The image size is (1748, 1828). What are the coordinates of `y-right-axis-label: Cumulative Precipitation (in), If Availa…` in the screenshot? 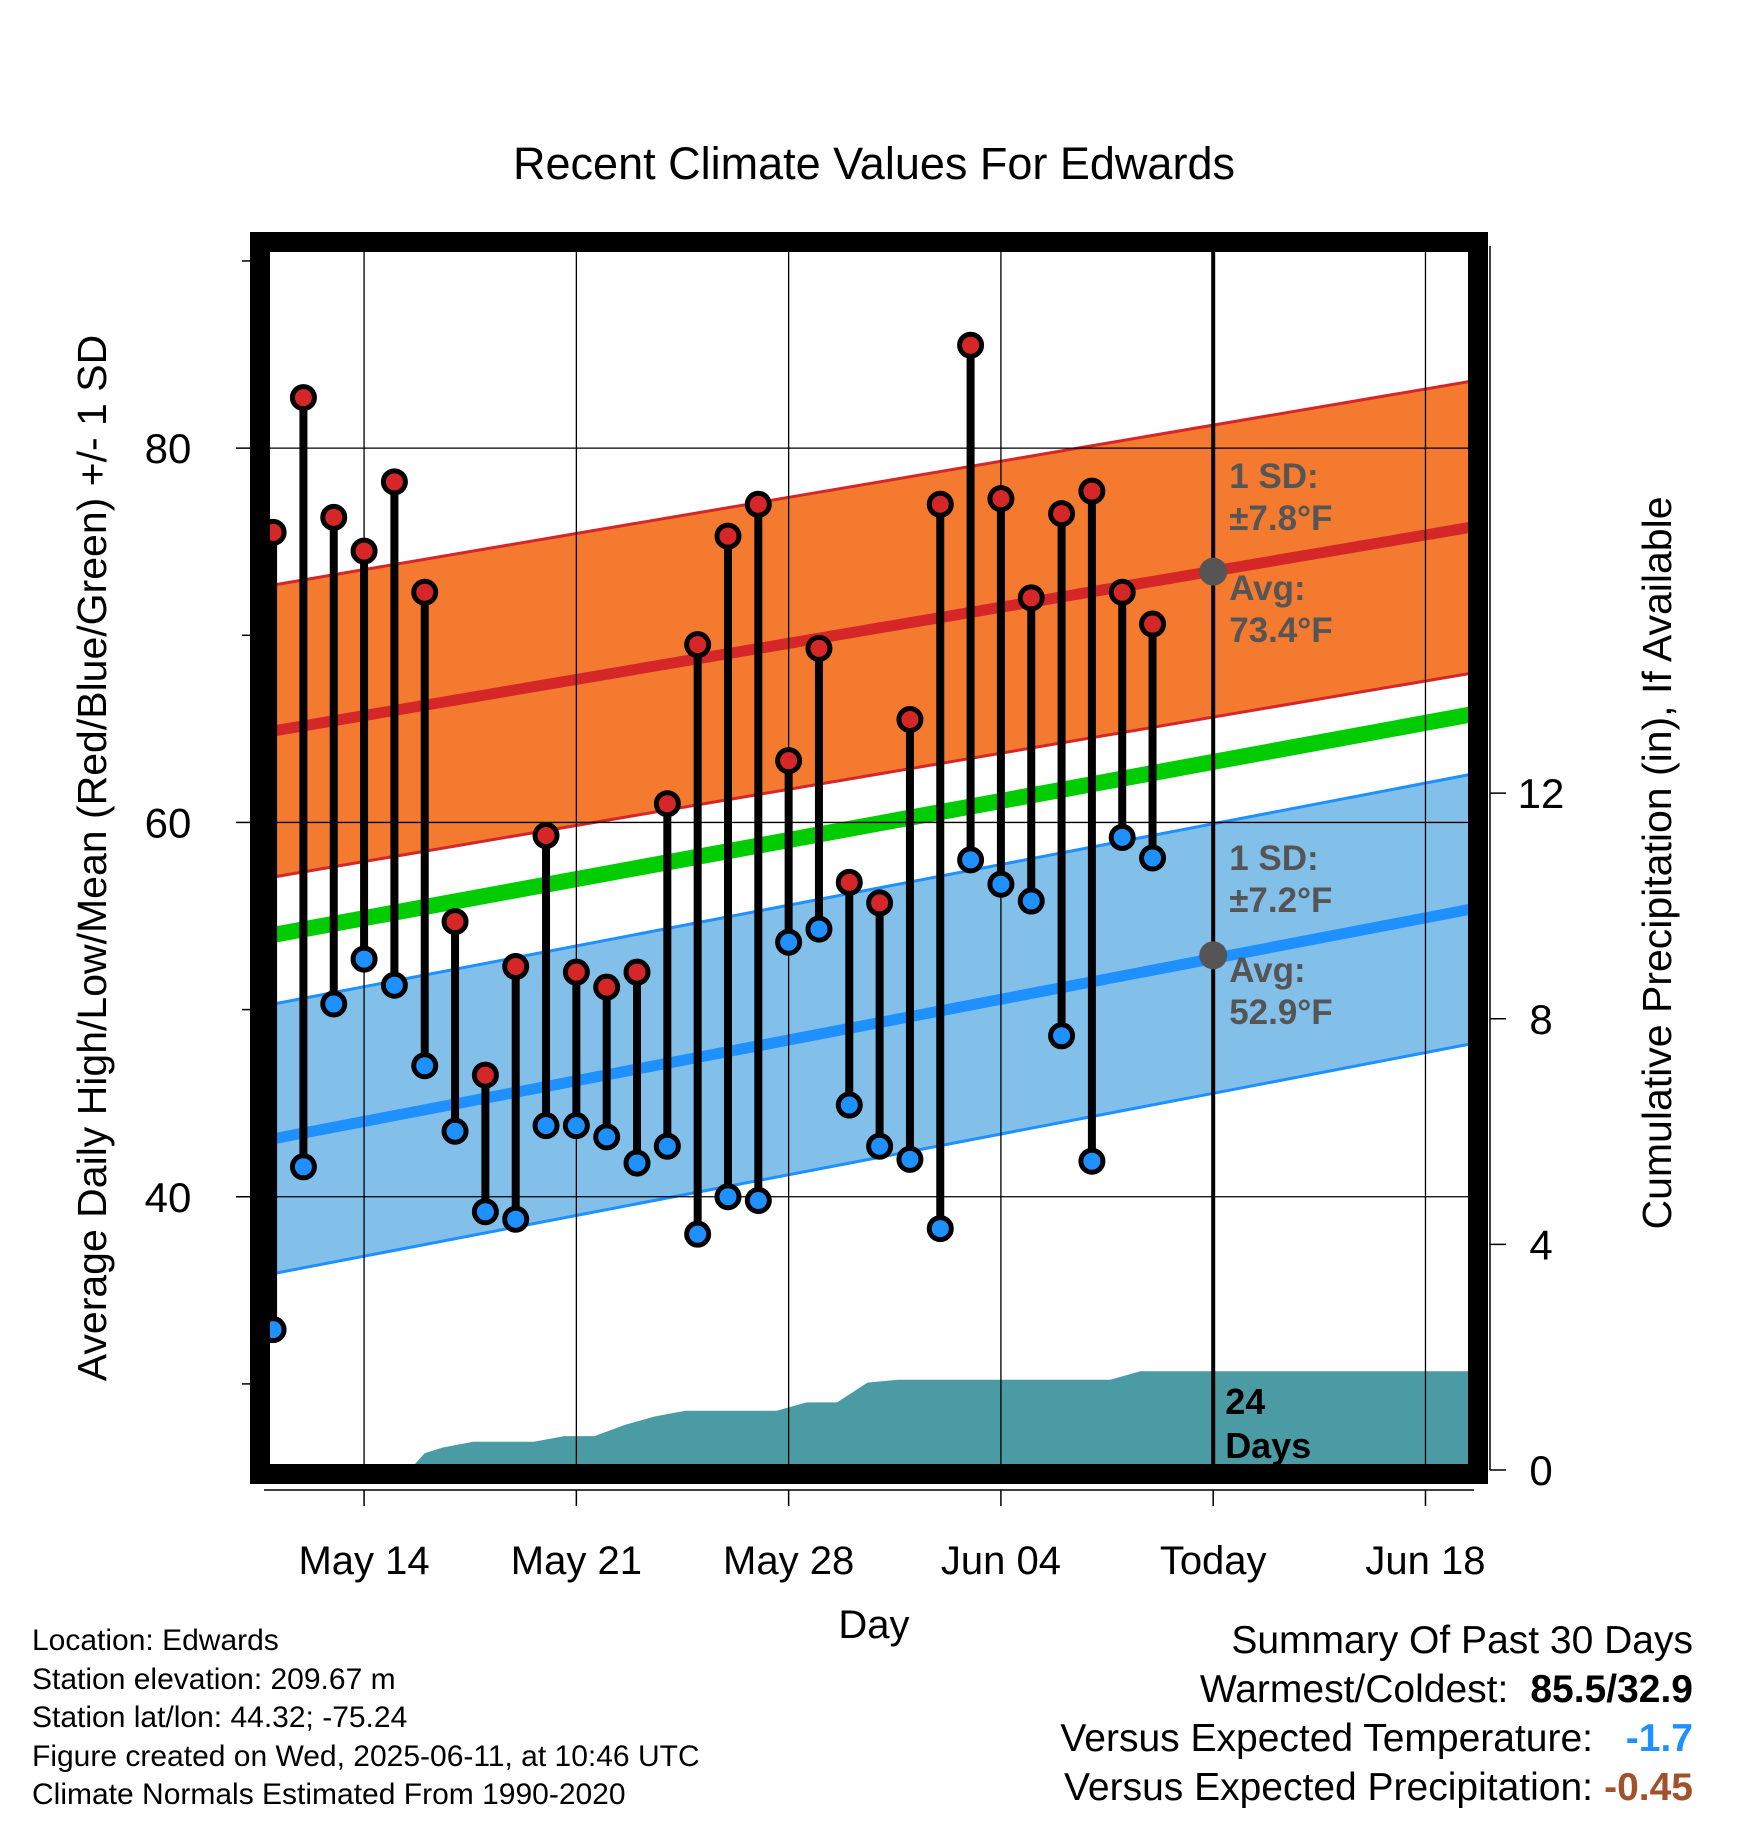 It's located at (1657, 862).